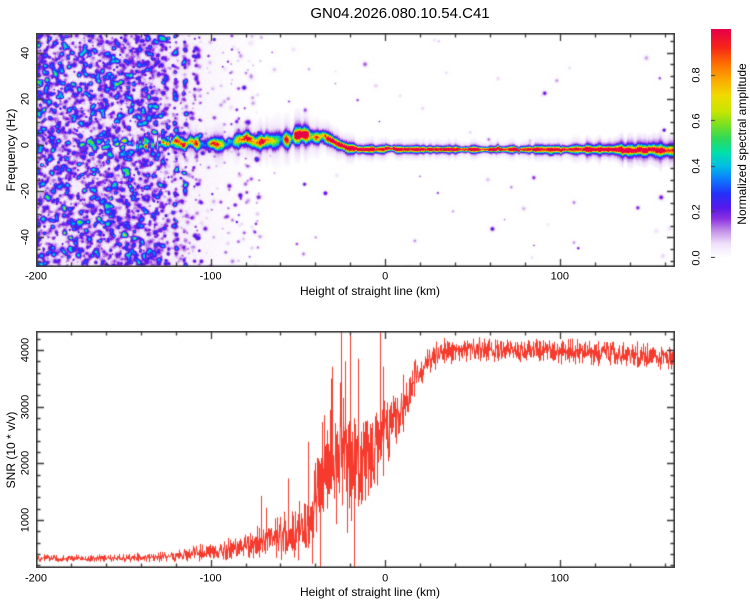 This screenshot has height=600, width=750. I want to click on snr-y-tick-label: 4000, so click(25, 350).